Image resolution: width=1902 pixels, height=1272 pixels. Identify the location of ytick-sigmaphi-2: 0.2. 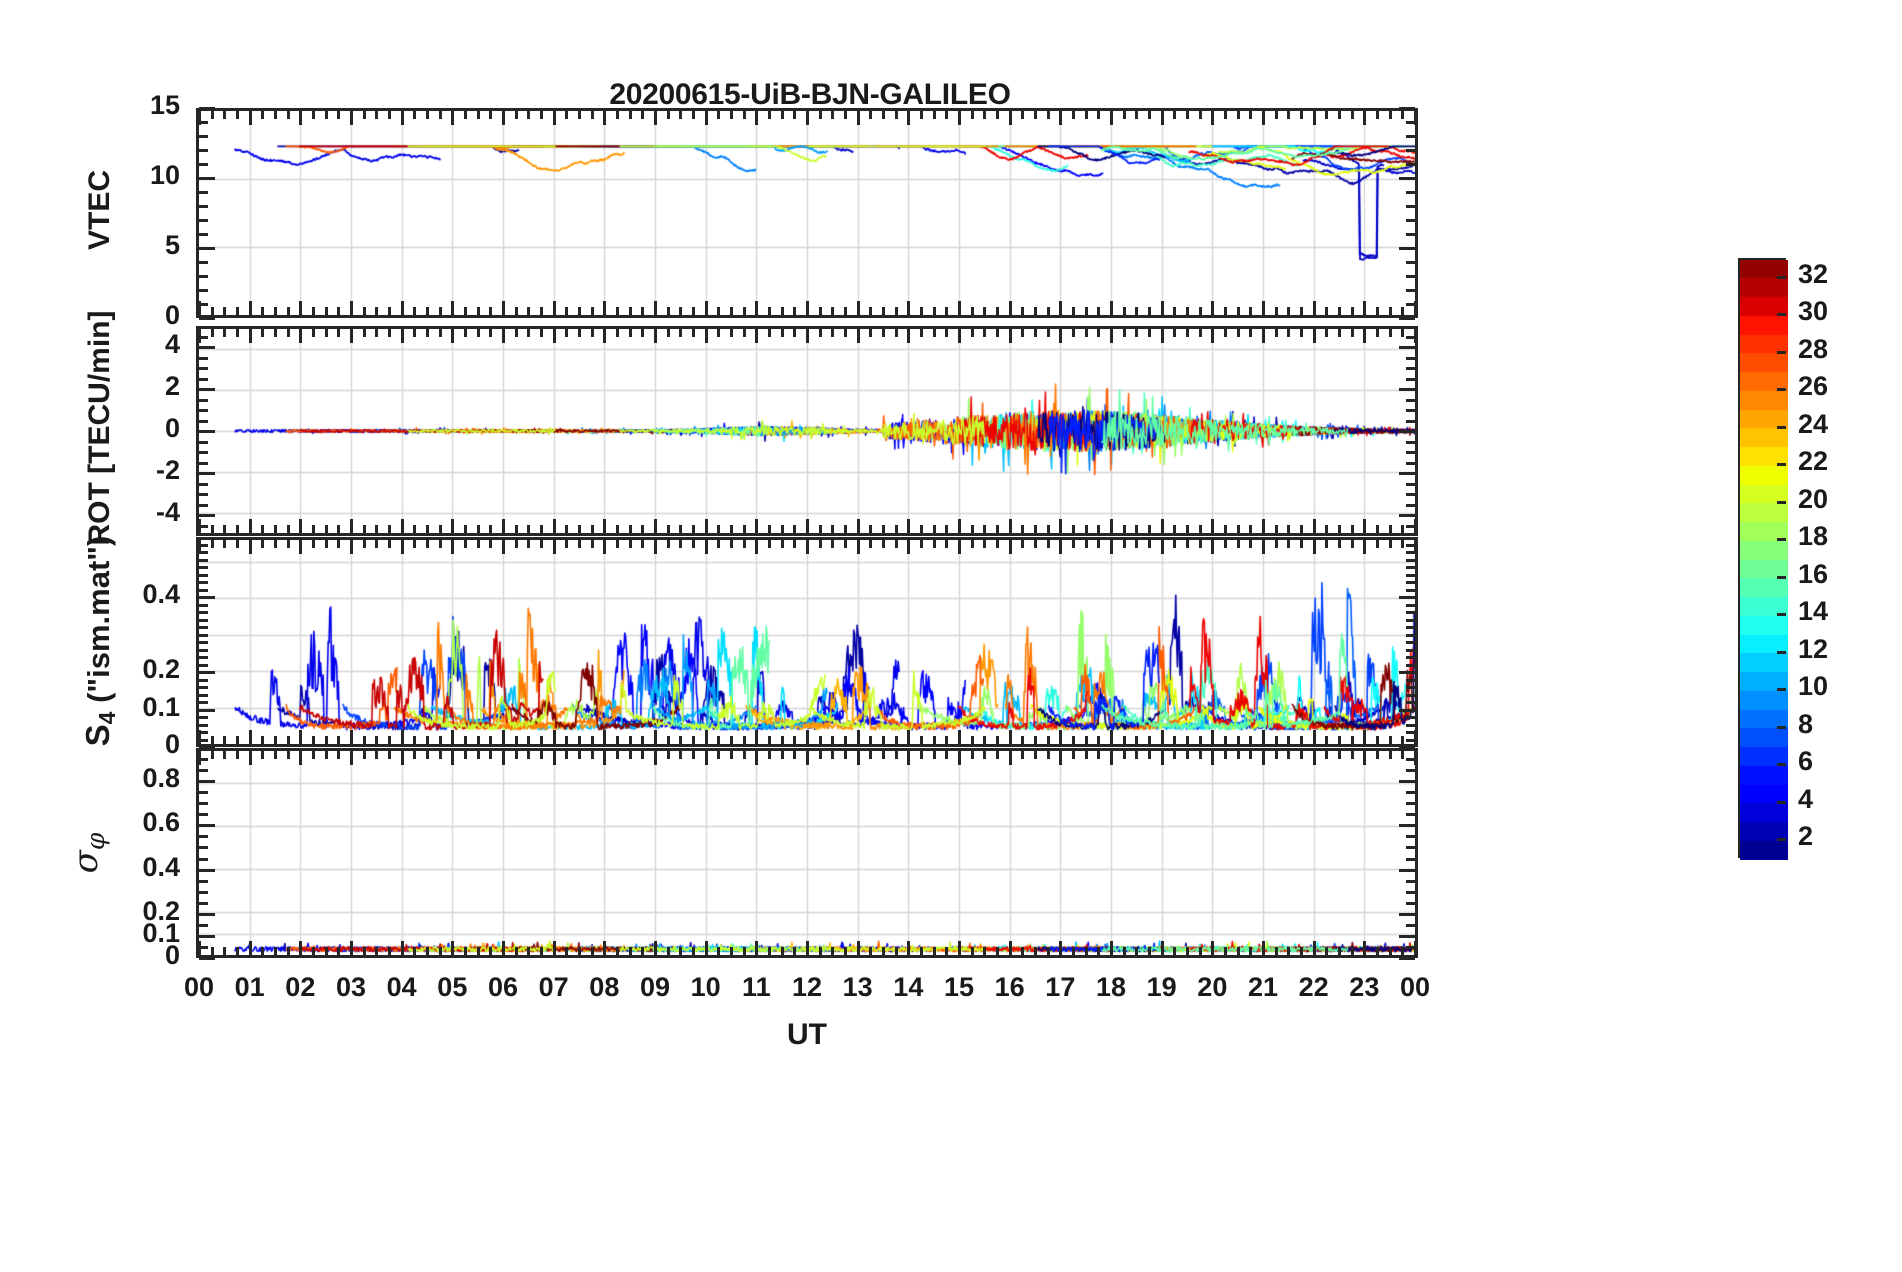
(161, 910).